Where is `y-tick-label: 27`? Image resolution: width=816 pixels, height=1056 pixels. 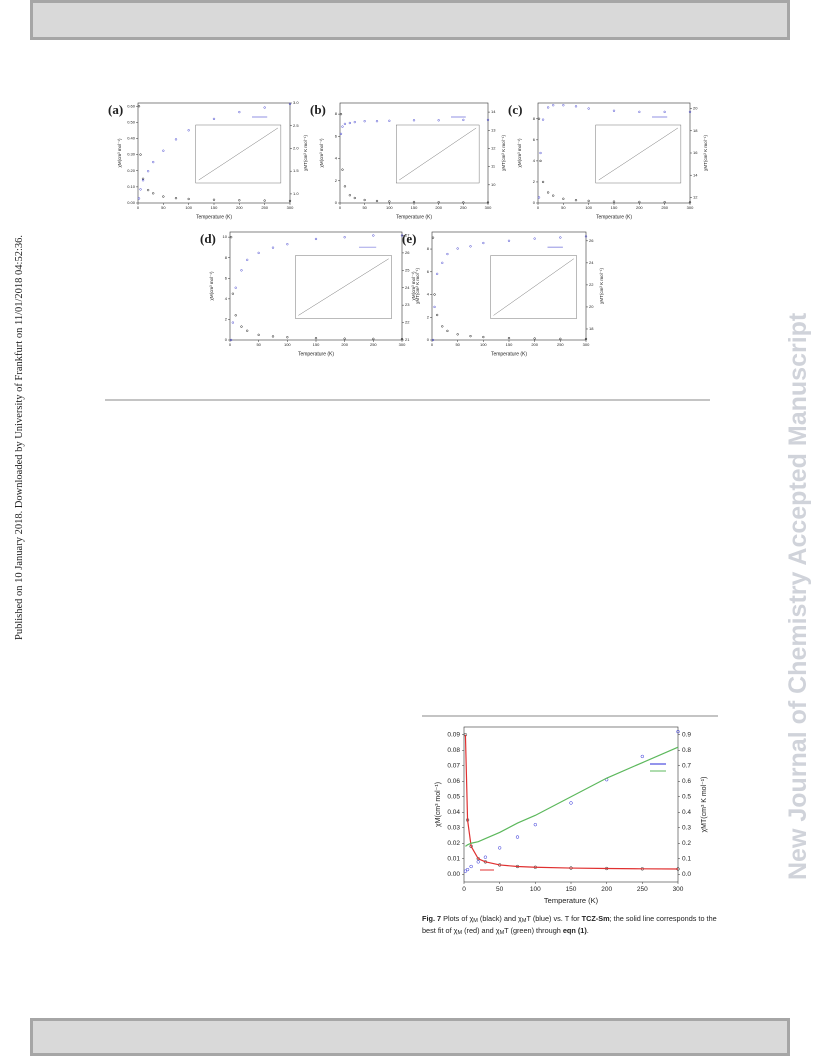
y-tick-label: 27 is located at coordinates (407, 235).